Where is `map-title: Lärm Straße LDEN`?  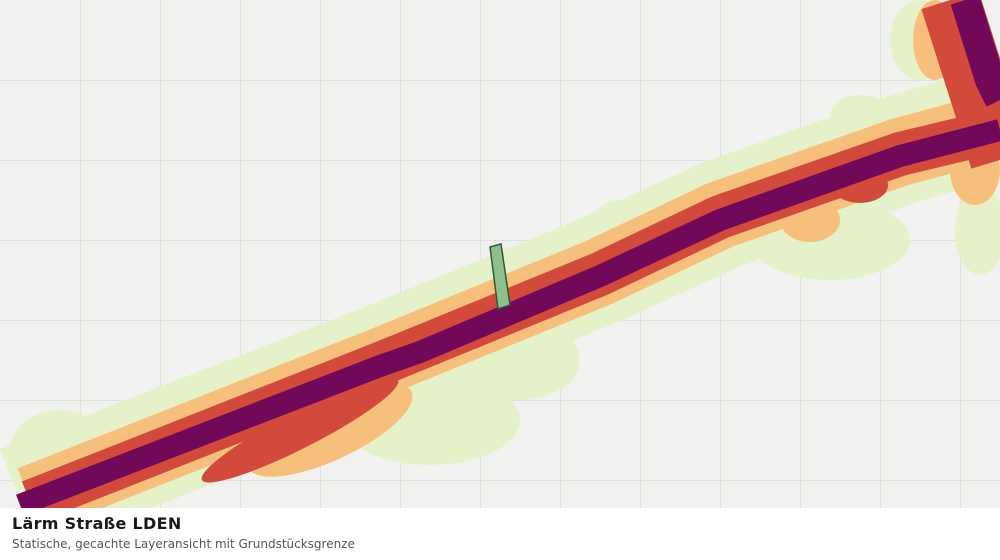
map-title: Lärm Straße LDEN is located at coordinates (97, 523).